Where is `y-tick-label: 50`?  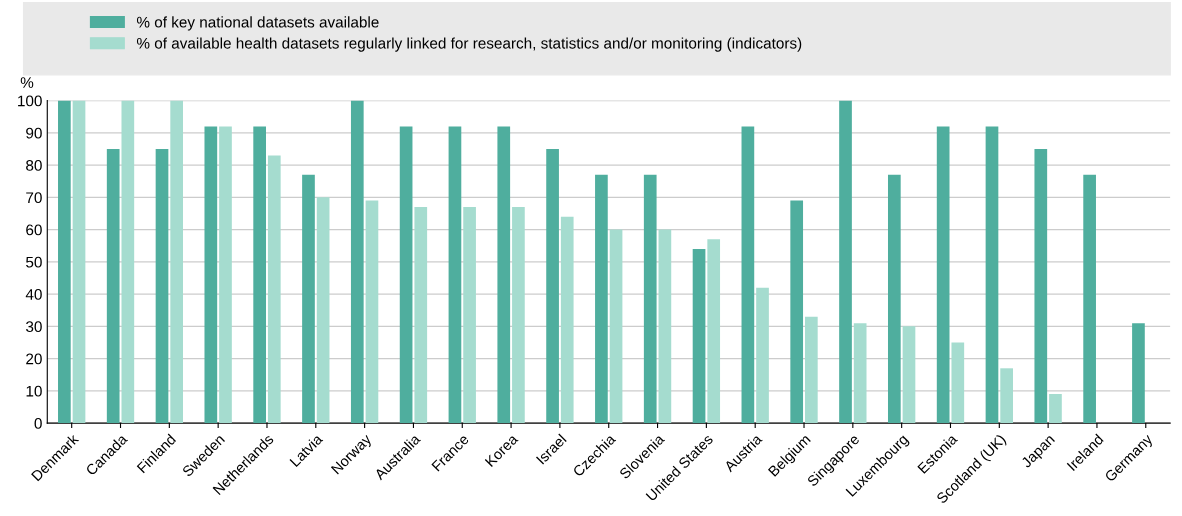
y-tick-label: 50 is located at coordinates (34, 262).